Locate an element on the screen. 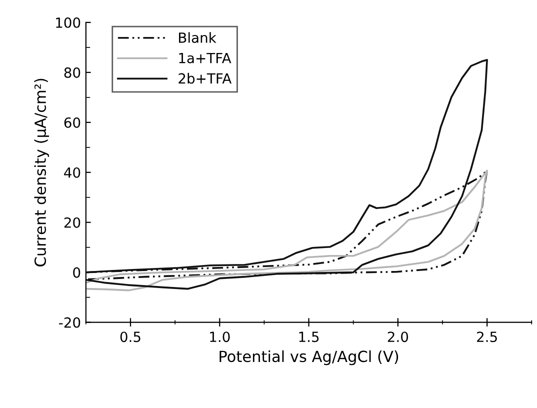 This screenshot has width=537, height=408. y-tick-label: 0 is located at coordinates (76, 272).